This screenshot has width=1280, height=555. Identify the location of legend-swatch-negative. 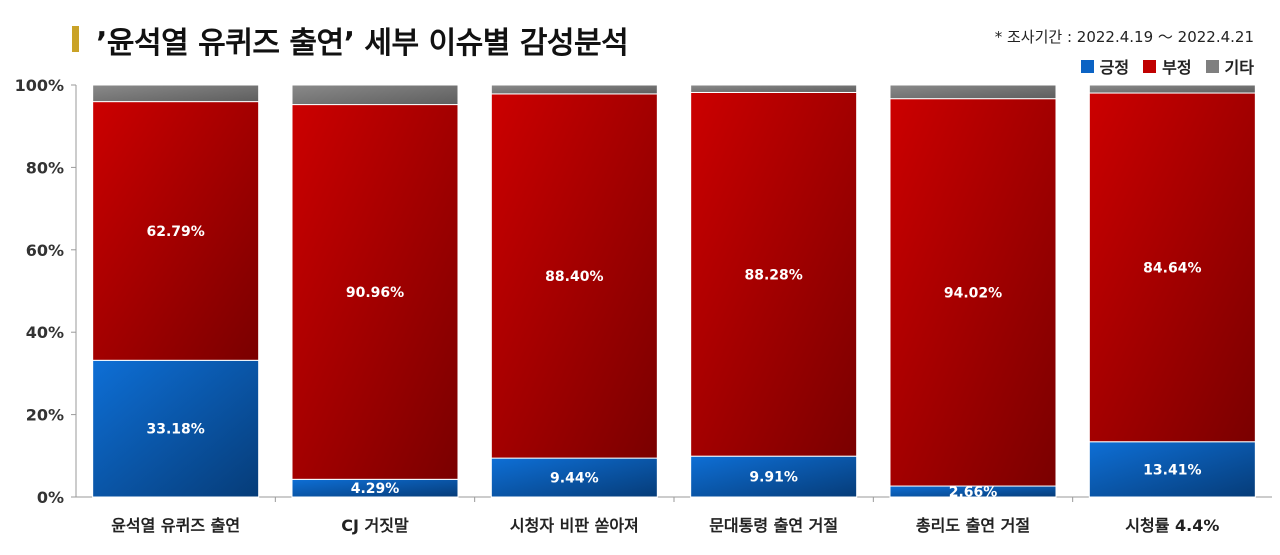
(1150, 66).